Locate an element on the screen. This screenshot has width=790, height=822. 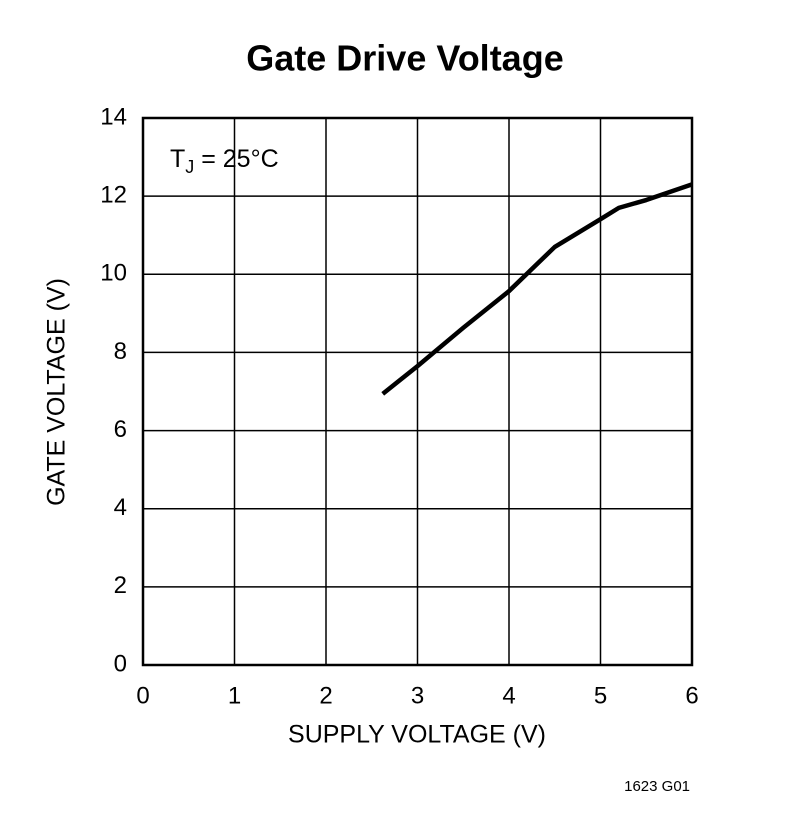
x-tick-label: 1 is located at coordinates (234, 695).